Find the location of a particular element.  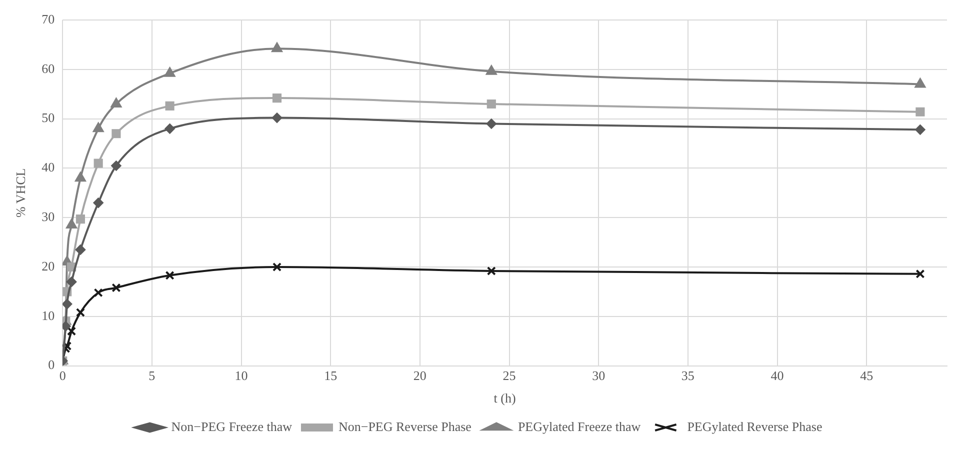

y-tick-label: 40 is located at coordinates (48, 167).